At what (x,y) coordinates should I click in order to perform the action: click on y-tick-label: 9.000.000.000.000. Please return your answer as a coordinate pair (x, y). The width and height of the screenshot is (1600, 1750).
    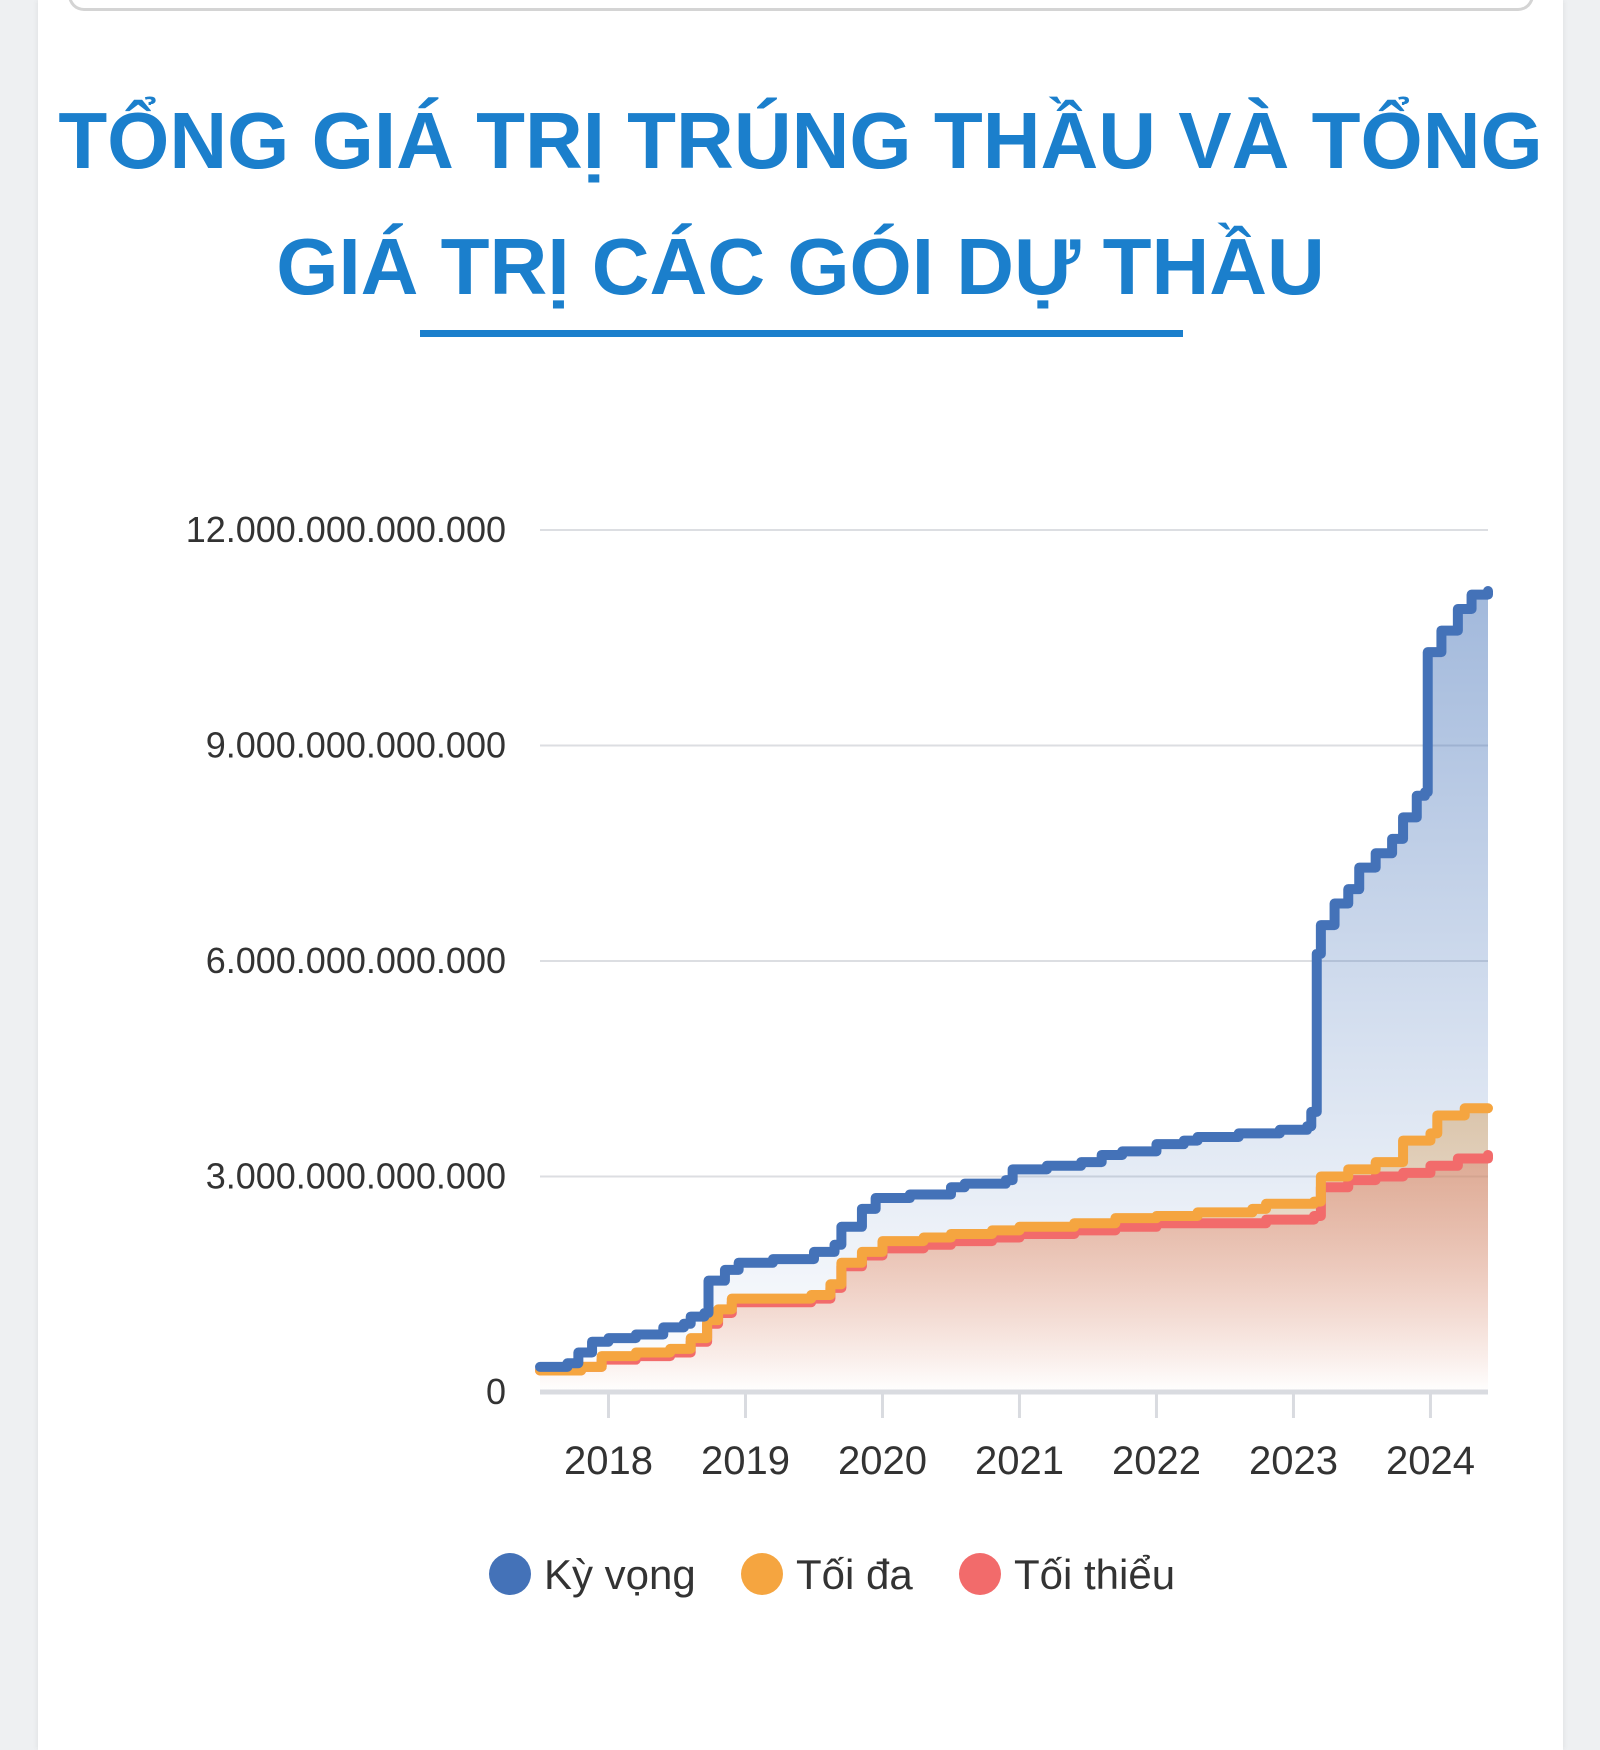
    Looking at the image, I should click on (356, 745).